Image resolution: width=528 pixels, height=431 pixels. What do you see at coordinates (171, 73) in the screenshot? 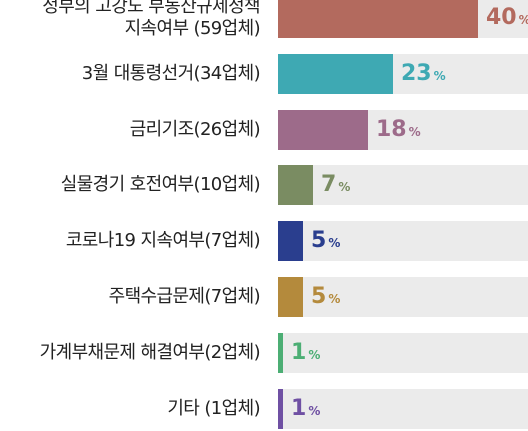
I see `category-label: 3월 대통령선거(34업체)` at bounding box center [171, 73].